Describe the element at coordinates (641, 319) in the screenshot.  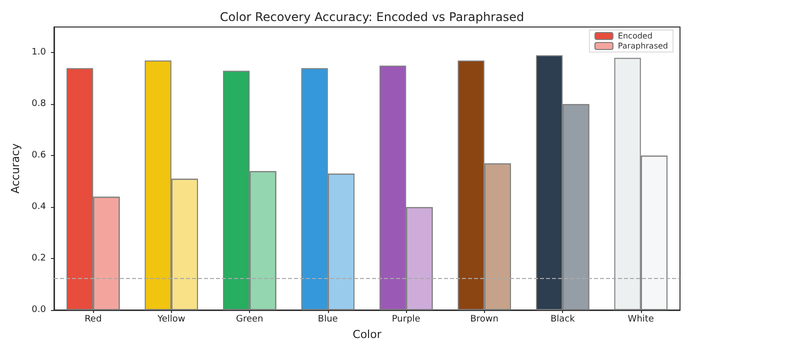
I see `x-tick-label: White` at that location.